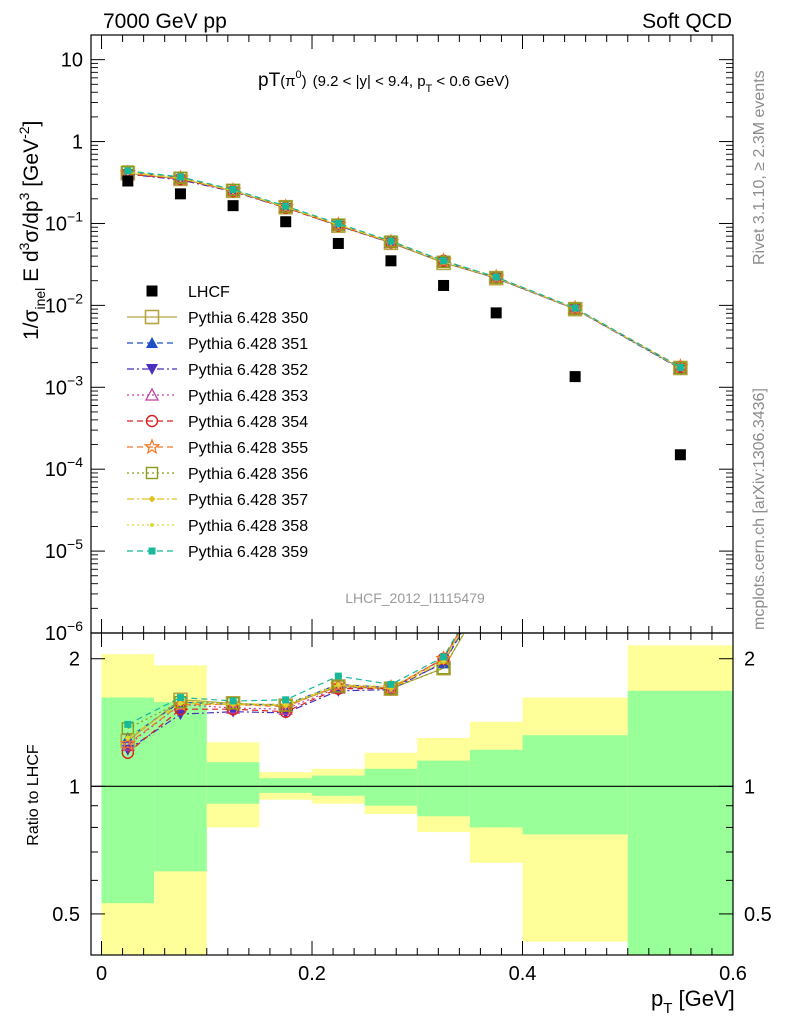  Describe the element at coordinates (101, 974) in the screenshot. I see `x-tick-label-0: 0` at that location.